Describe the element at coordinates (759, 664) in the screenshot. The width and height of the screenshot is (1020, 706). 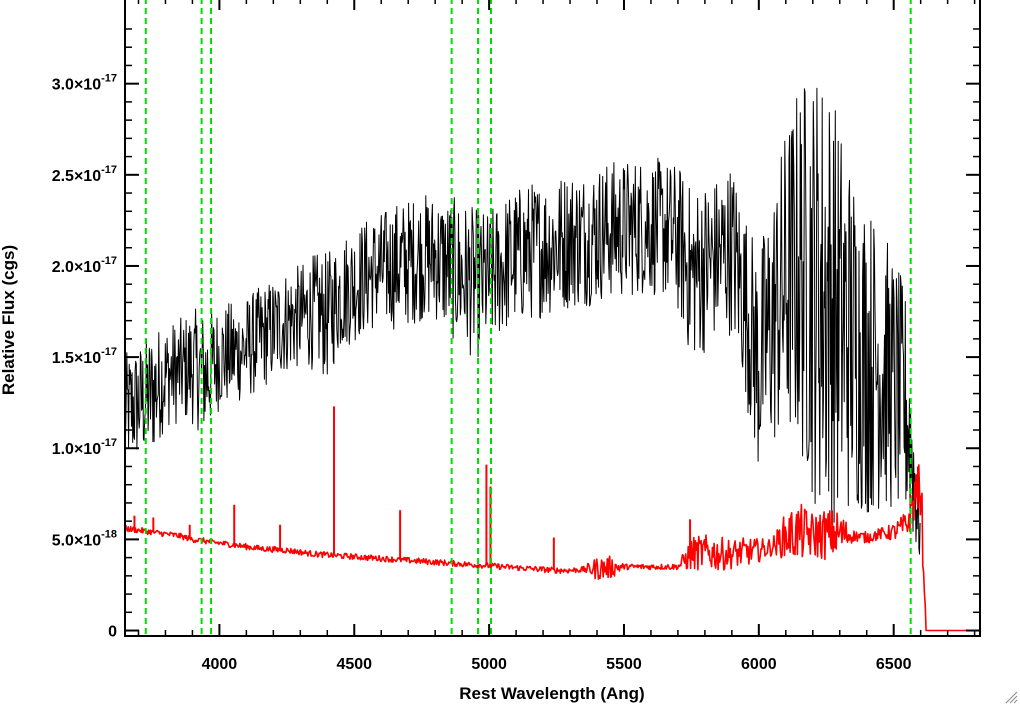
I see `x-tick-label: 6000` at that location.